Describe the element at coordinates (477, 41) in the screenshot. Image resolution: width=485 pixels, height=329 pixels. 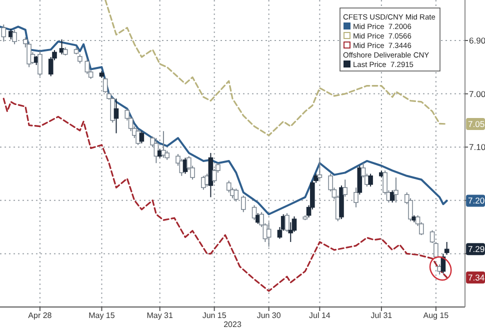
I see `y-tick-label: 6.90` at that location.